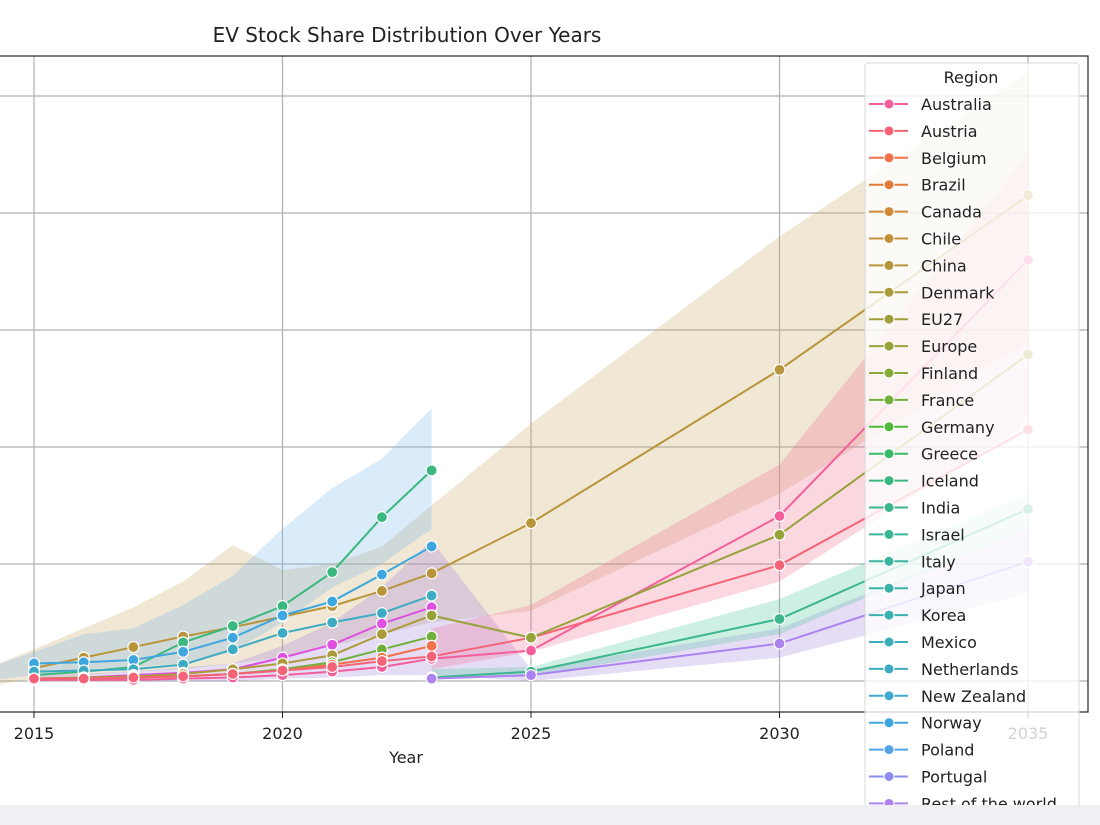 The width and height of the screenshot is (1100, 825). I want to click on legend-entry: Iceland, so click(924, 481).